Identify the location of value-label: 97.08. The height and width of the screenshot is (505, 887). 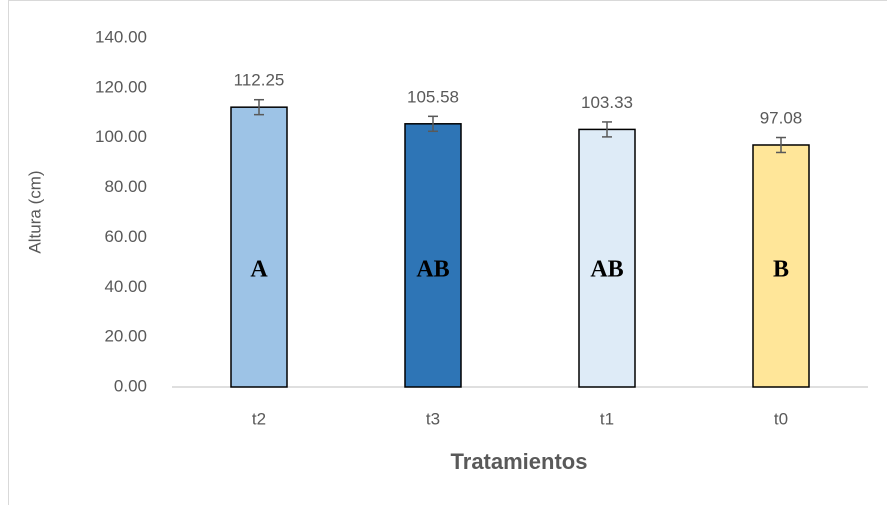
(781, 117).